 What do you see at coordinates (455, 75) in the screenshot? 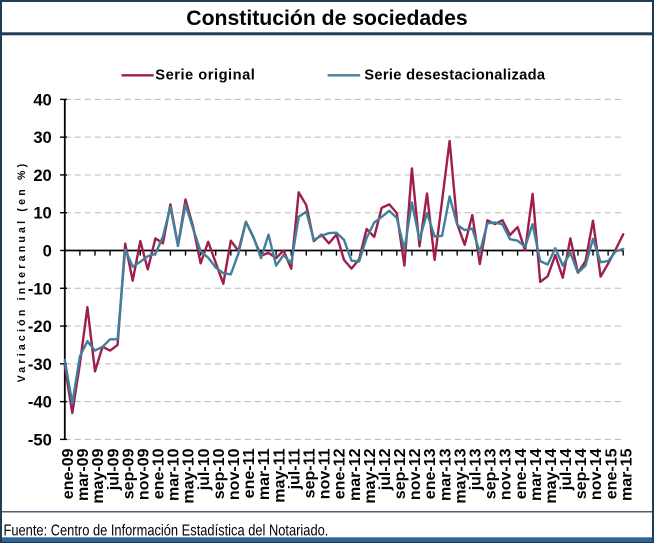
I see `svg-text: Serie desestacionalizada` at bounding box center [455, 75].